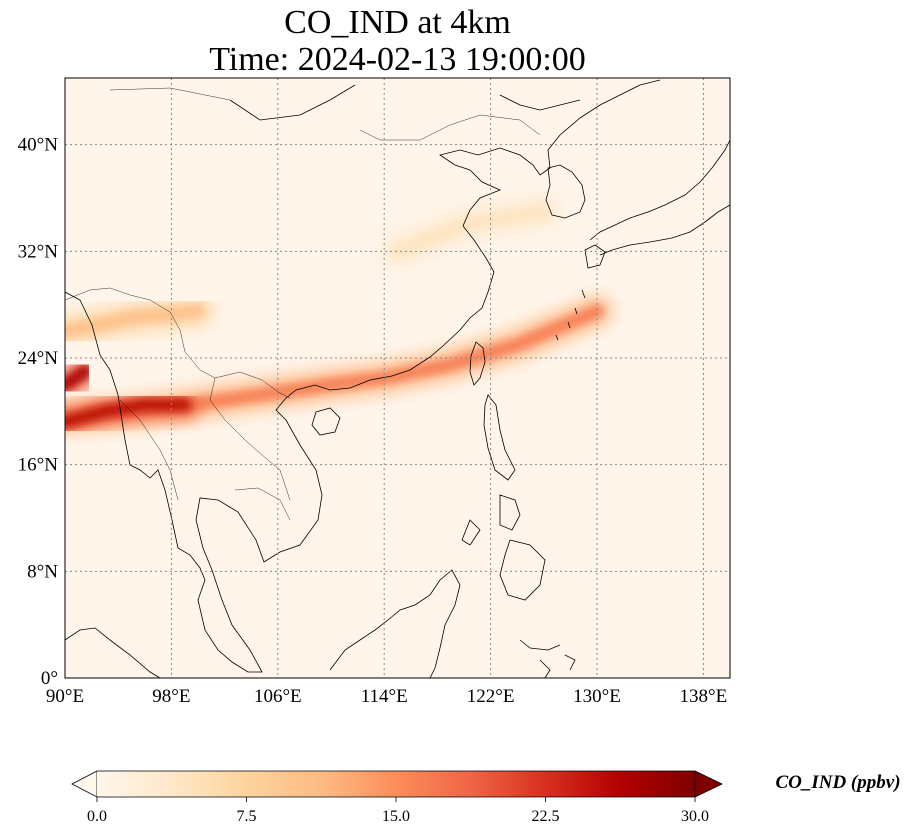 Image resolution: width=915 pixels, height=836 pixels. I want to click on northern-coastline, so click(405, 102).